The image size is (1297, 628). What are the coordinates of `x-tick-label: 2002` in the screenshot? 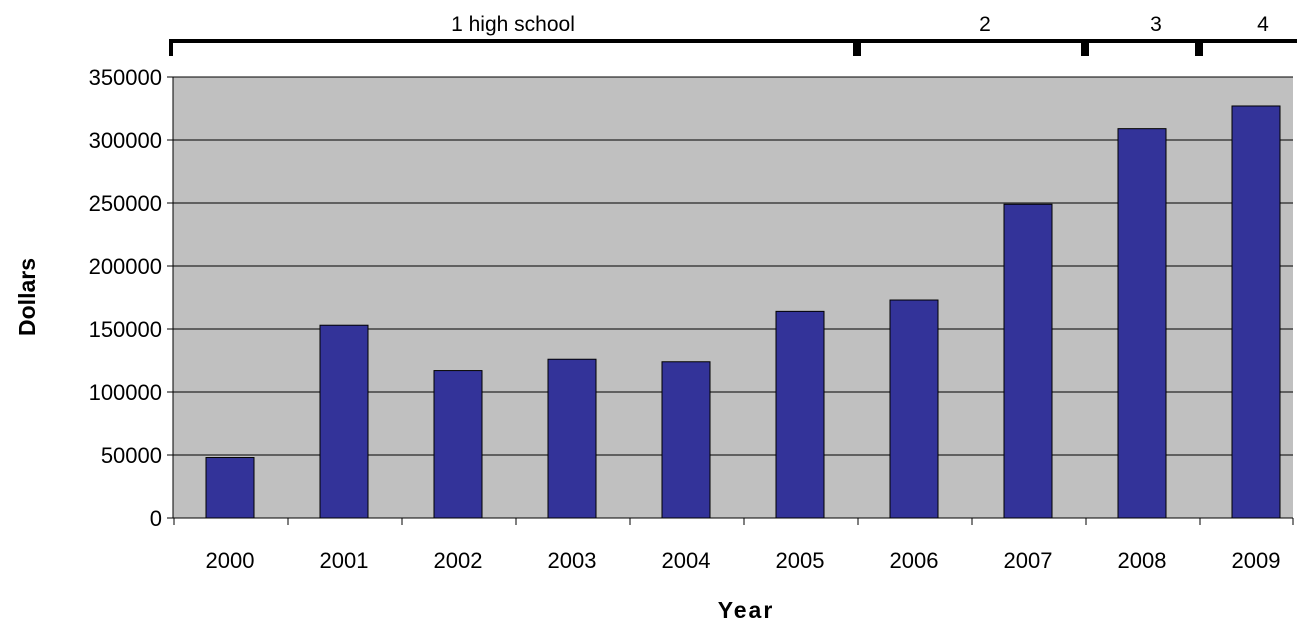 It's located at (458, 560).